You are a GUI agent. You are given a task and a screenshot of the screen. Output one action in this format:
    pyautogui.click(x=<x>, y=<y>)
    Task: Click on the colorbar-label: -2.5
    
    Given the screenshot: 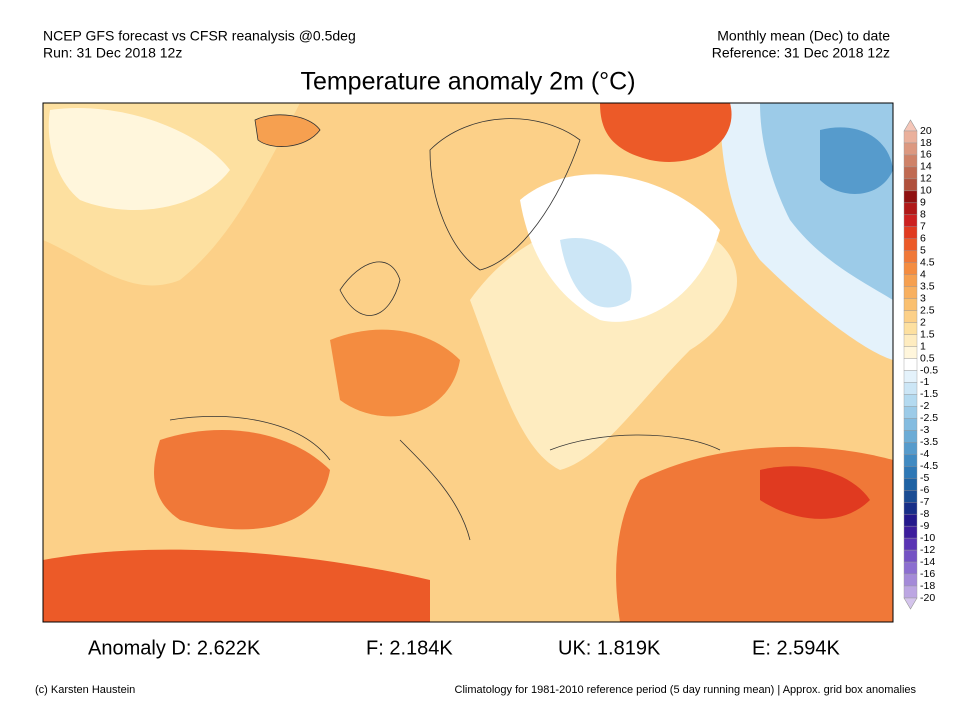 What is the action you would take?
    pyautogui.click(x=929, y=418)
    